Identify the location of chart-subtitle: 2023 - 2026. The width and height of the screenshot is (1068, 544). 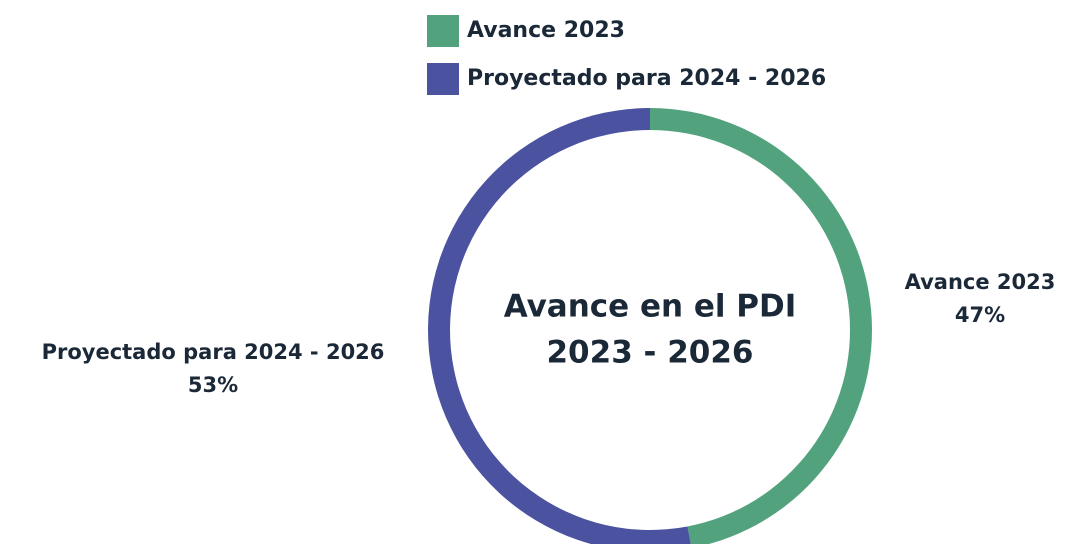
(649, 353).